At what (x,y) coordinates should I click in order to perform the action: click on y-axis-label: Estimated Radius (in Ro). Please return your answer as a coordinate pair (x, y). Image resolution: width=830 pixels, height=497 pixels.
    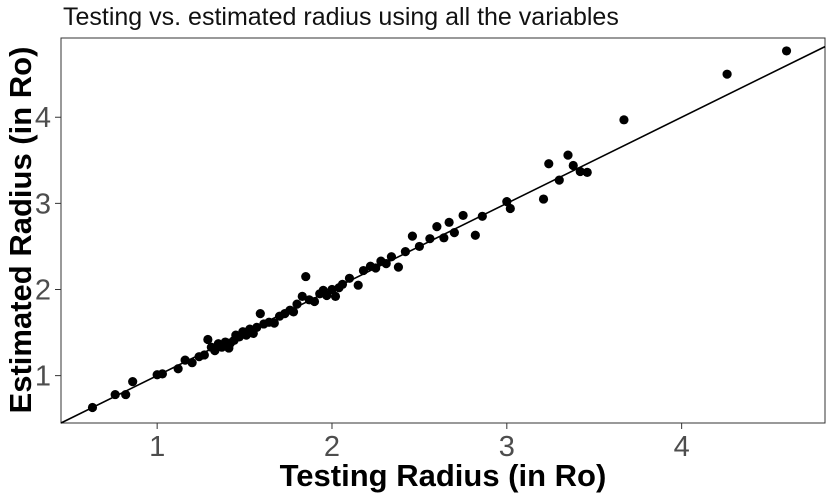
    Looking at the image, I should click on (20, 230).